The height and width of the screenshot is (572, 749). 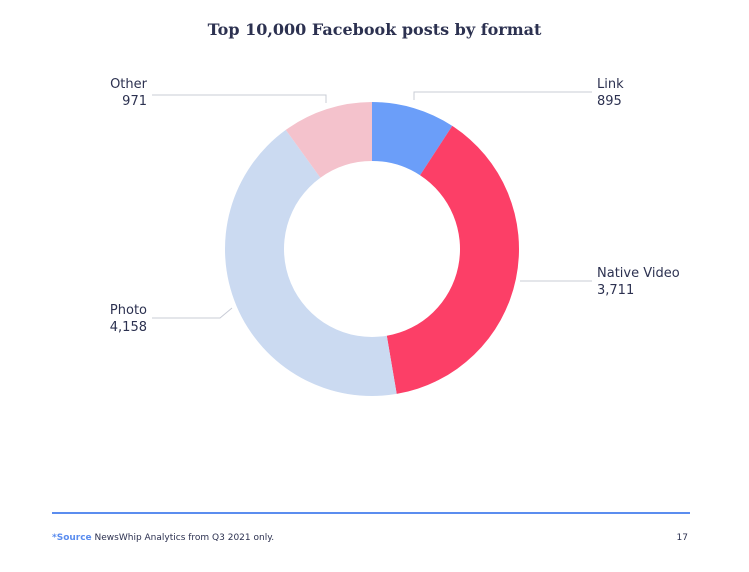 What do you see at coordinates (328, 140) in the screenshot?
I see `slice-other` at bounding box center [328, 140].